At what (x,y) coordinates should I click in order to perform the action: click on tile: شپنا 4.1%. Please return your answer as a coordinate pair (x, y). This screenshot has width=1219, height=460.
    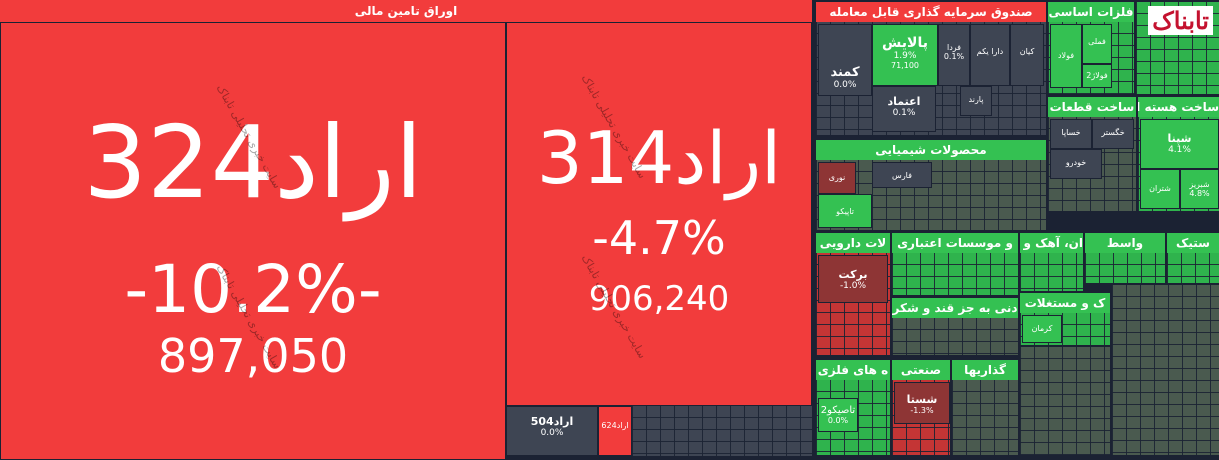
    Looking at the image, I should click on (1179, 144).